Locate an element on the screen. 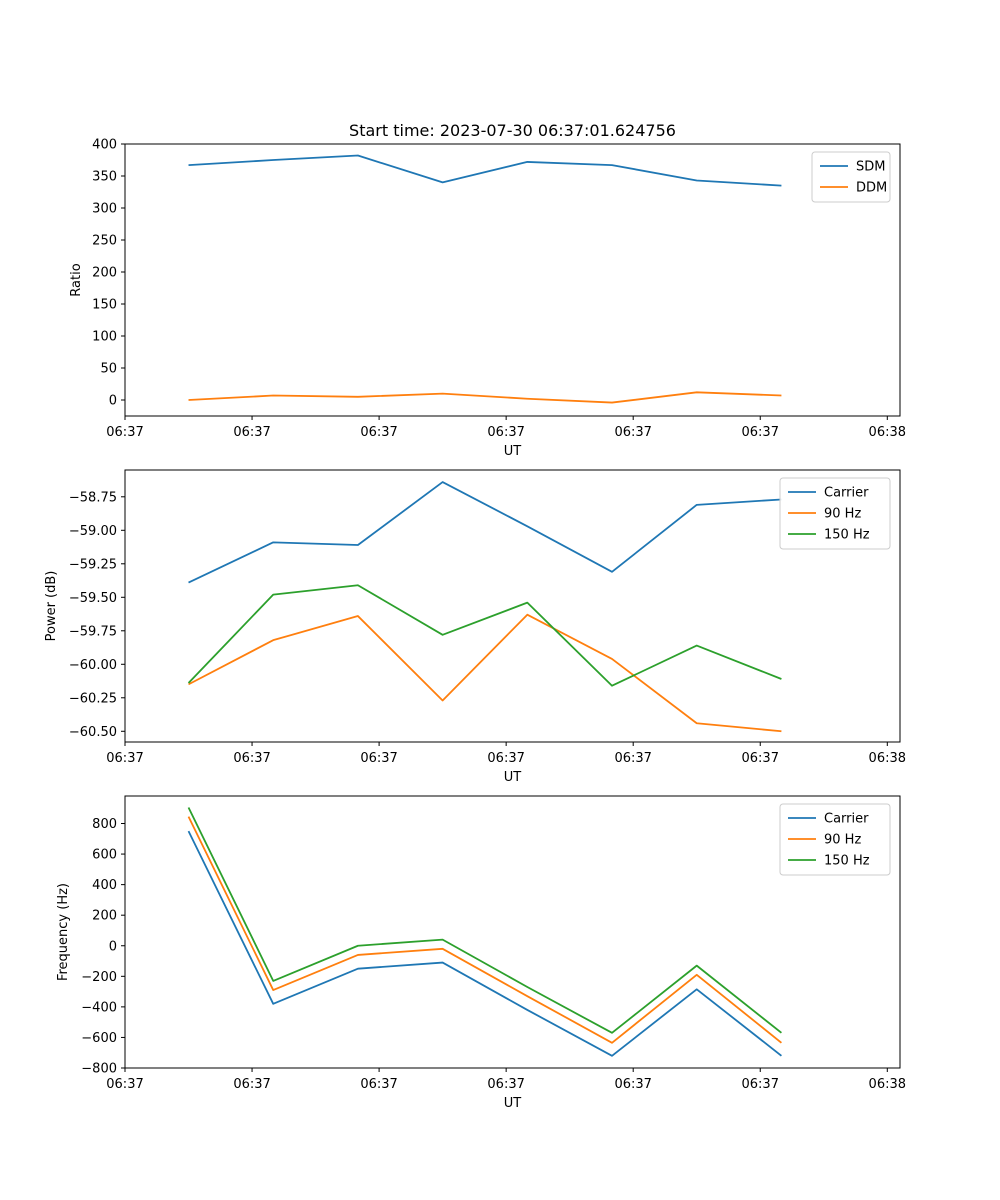 This screenshot has height=1200, width=1000. legend: SDM DDM is located at coordinates (851, 177).